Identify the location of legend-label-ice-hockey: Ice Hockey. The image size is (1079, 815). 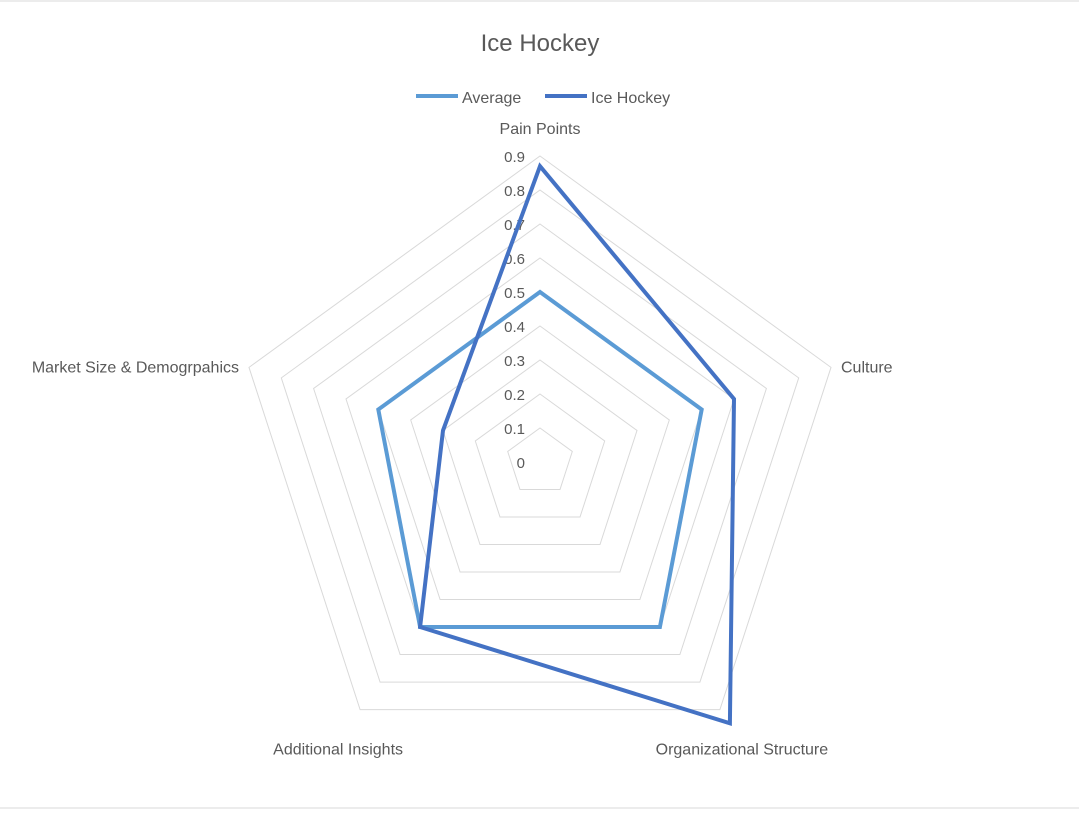
(630, 98).